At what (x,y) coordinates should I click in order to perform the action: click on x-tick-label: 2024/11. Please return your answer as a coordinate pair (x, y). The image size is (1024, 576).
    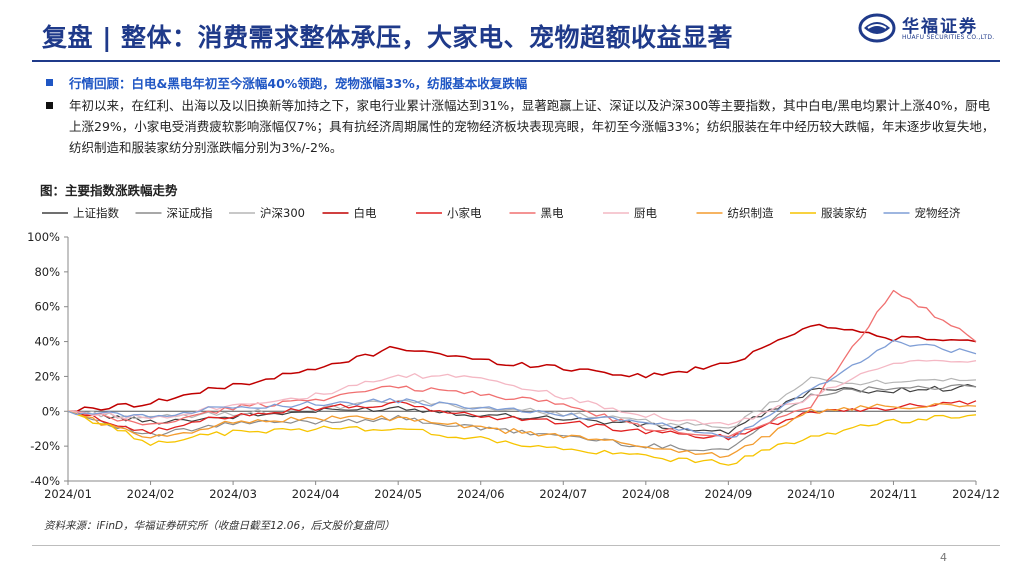
    Looking at the image, I should click on (894, 494).